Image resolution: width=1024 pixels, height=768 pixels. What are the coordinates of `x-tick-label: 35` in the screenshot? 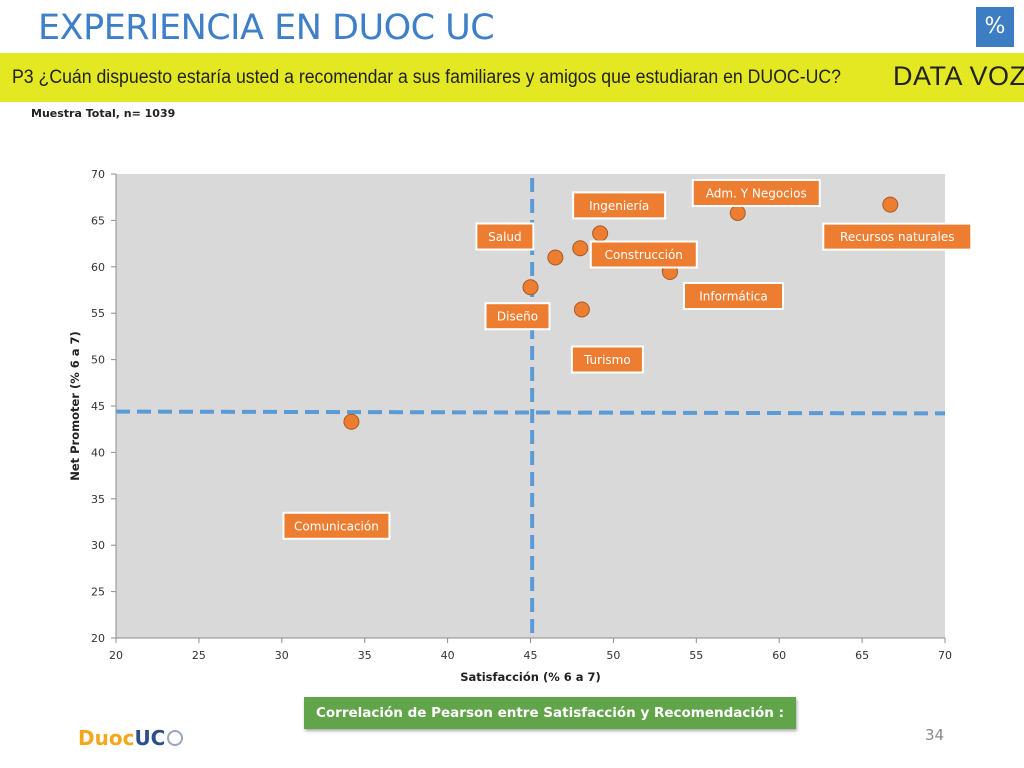 It's located at (365, 655).